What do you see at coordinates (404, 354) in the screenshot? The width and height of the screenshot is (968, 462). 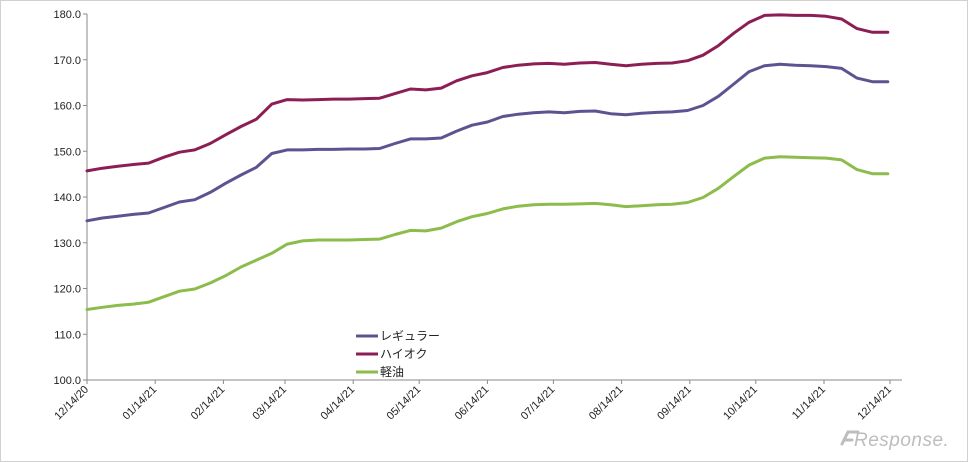 I see `legend-label-1: ハイオク` at bounding box center [404, 354].